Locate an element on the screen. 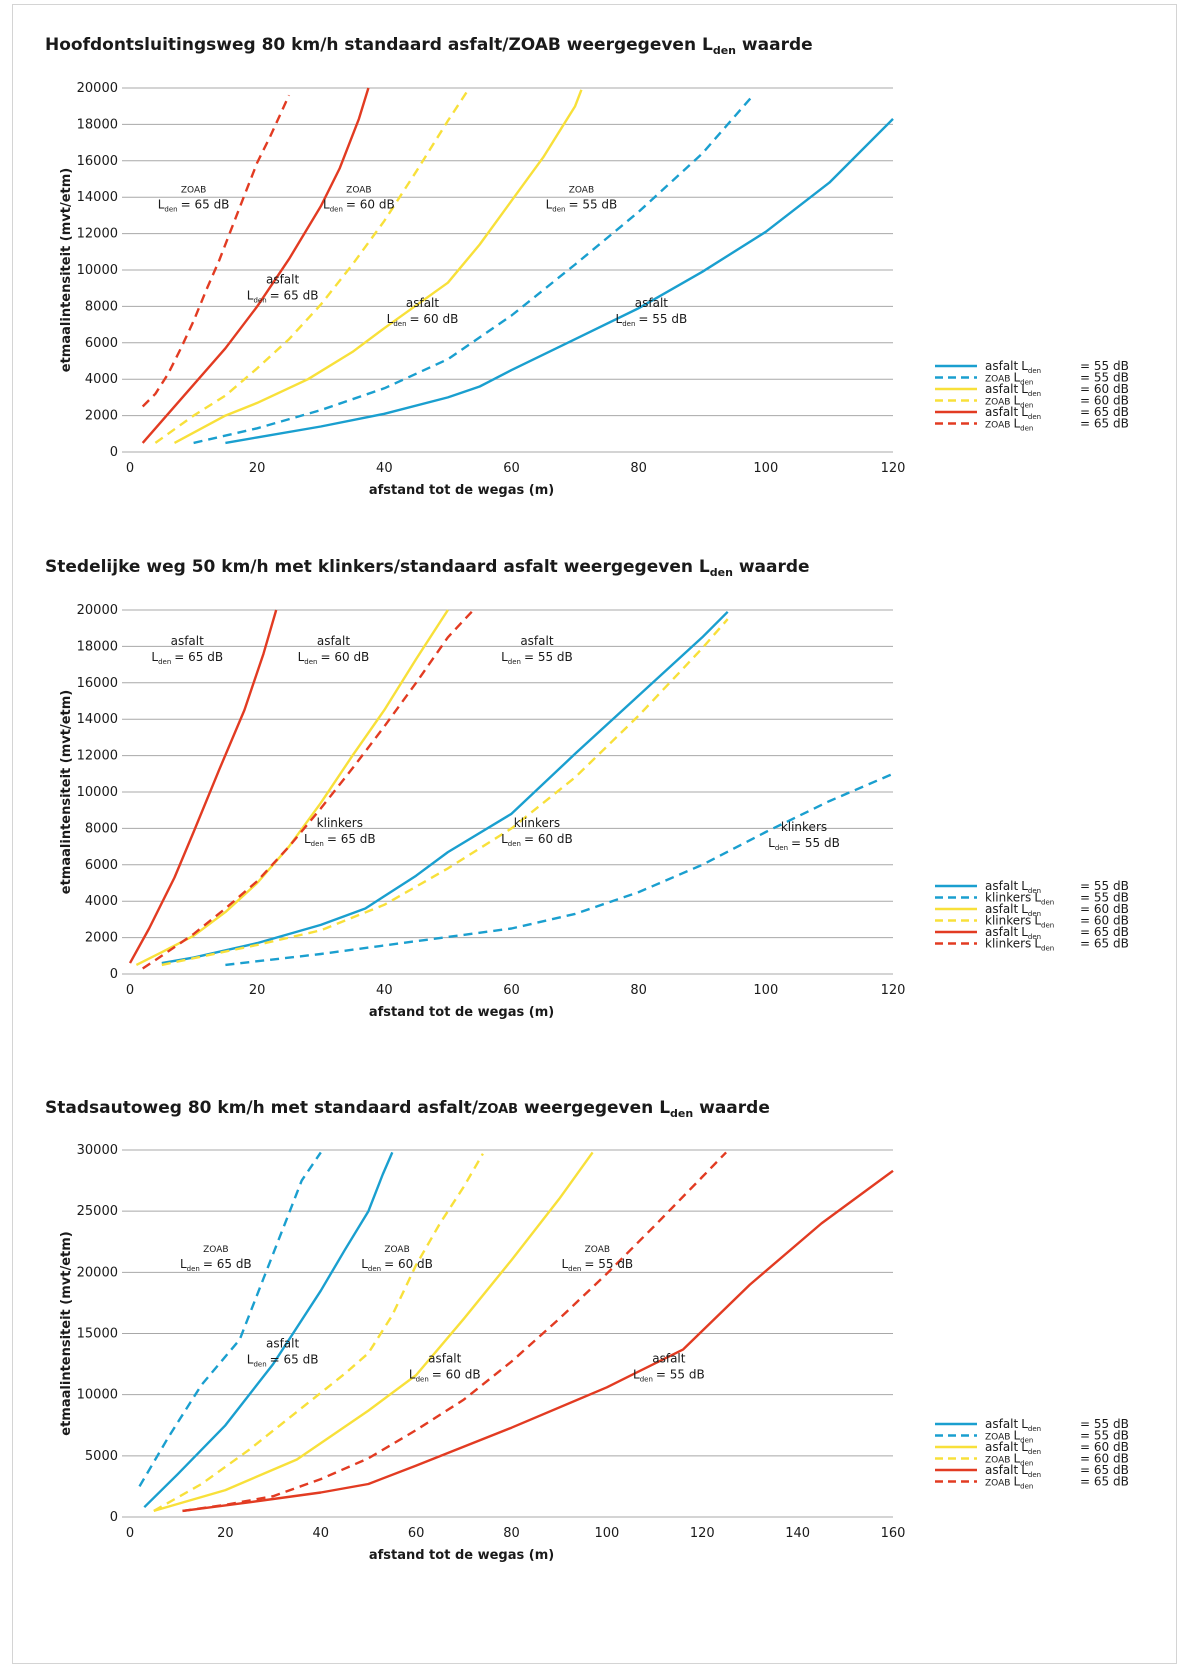  chart-title-subscript: den is located at coordinates (724, 50).